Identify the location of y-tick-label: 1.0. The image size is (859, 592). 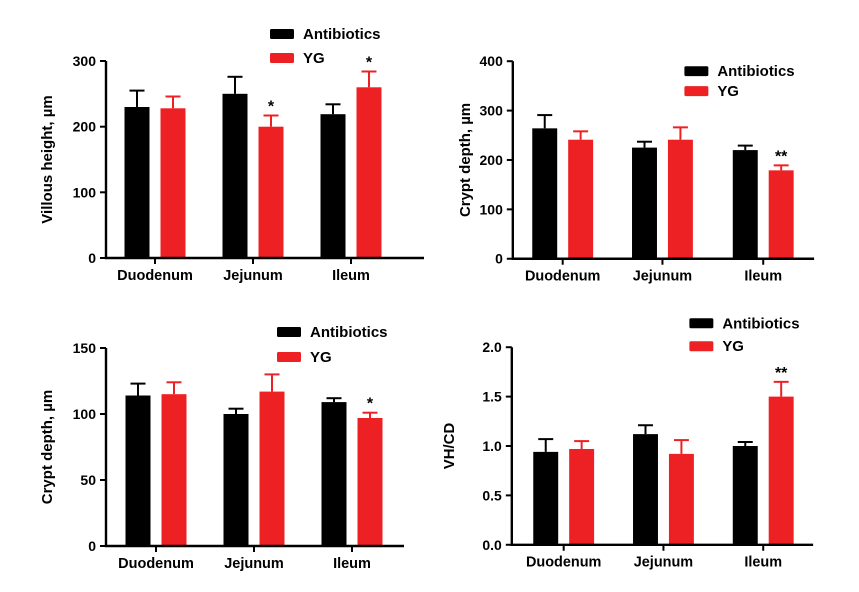
(492, 446).